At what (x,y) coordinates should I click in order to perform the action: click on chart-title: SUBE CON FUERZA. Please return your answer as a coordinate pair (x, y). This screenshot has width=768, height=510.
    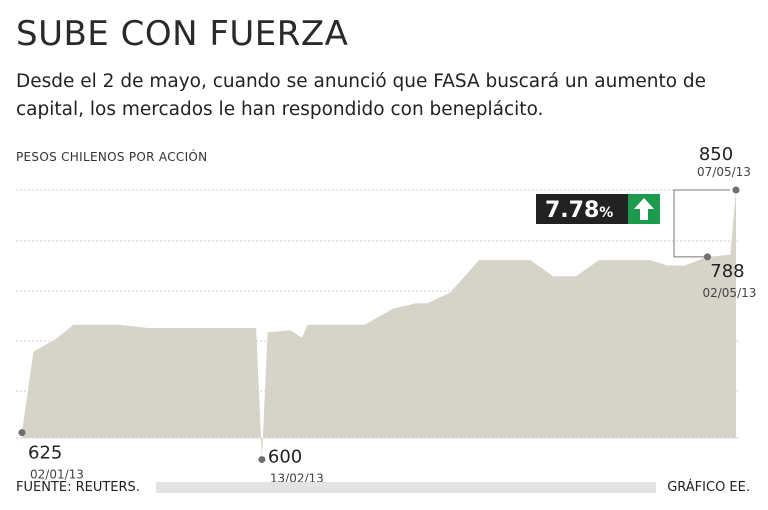
    Looking at the image, I should click on (182, 34).